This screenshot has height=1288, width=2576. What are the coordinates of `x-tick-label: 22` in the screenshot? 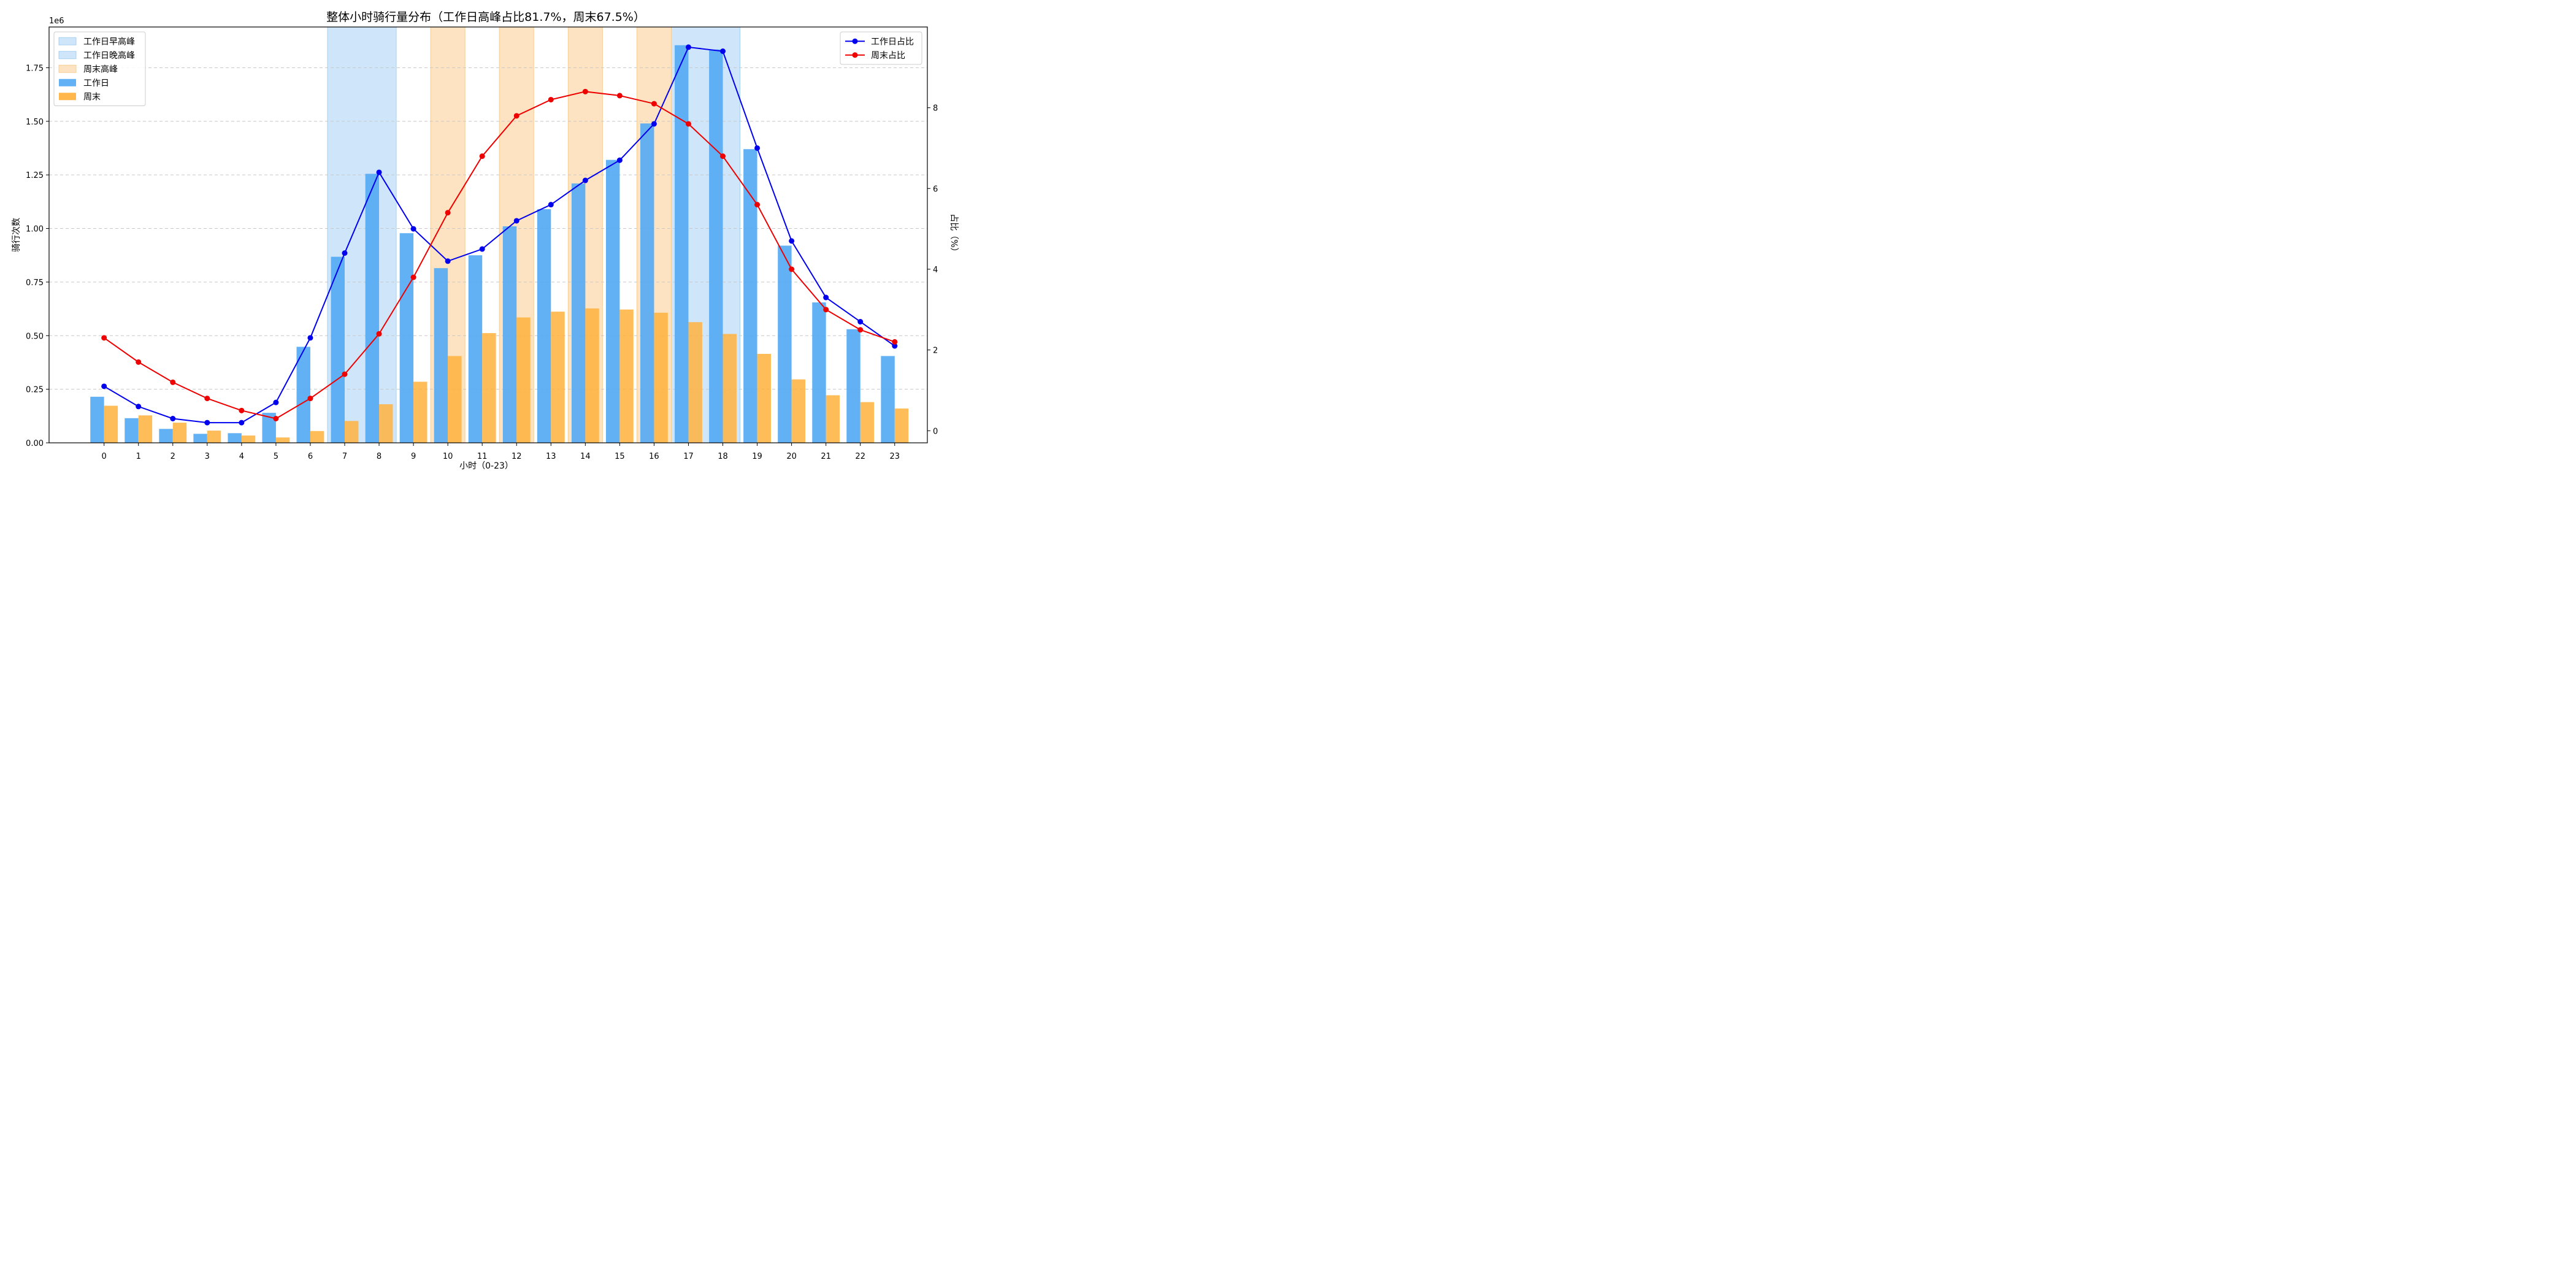 It's located at (860, 456).